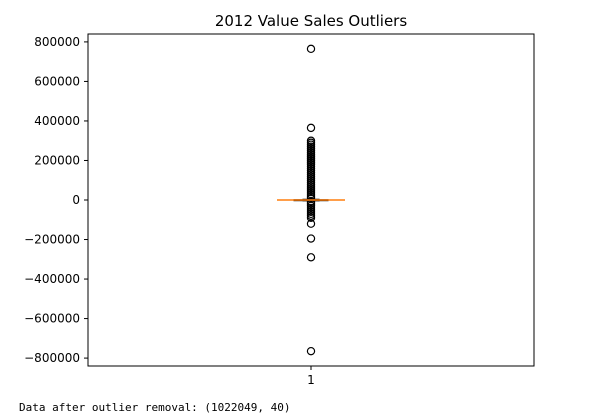 The height and width of the screenshot is (418, 606). I want to click on outlier-markers, so click(311, 200).